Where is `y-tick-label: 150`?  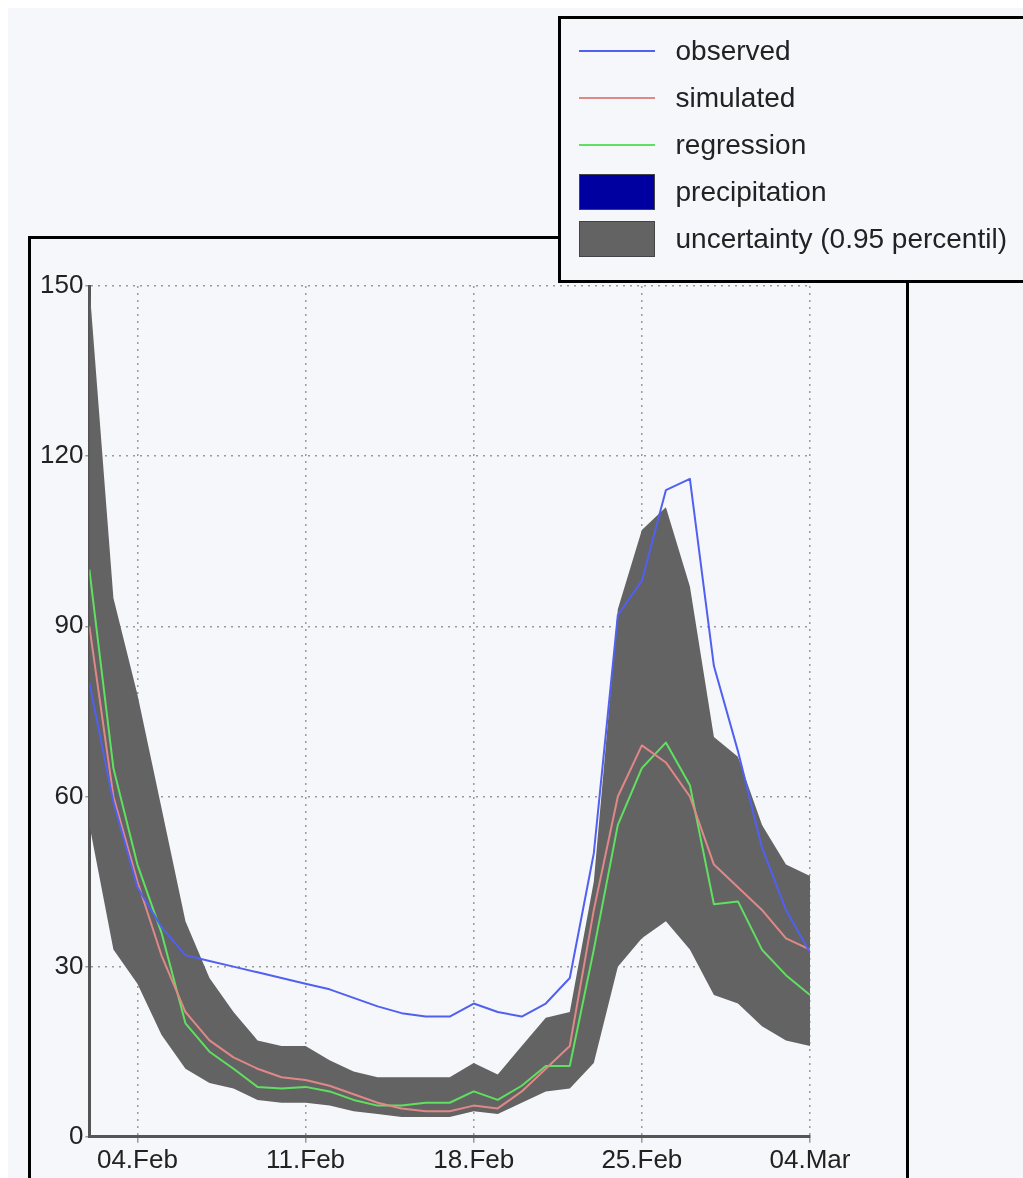 y-tick-label: 150 is located at coordinates (61, 284).